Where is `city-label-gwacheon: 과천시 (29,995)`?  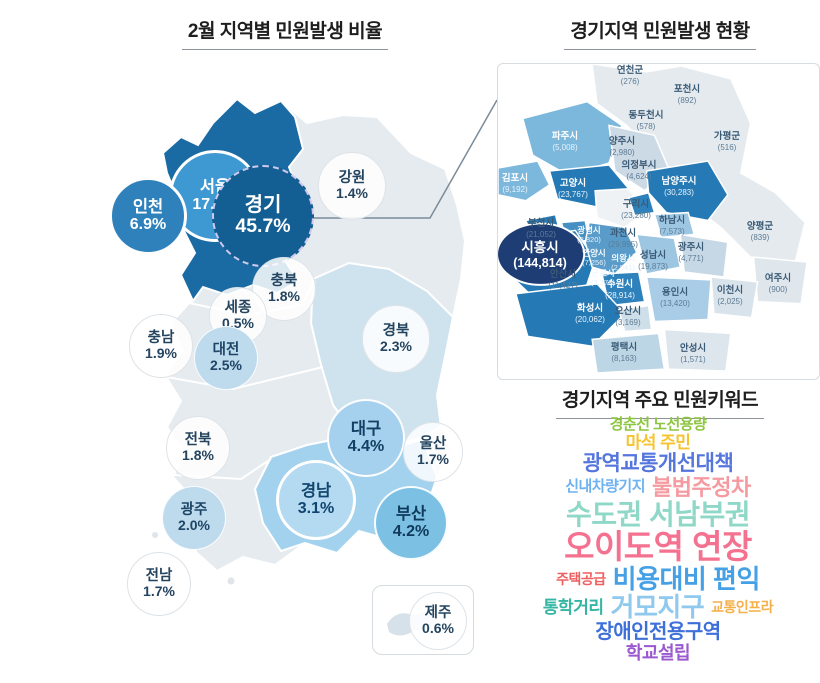 city-label-gwacheon: 과천시 (29,995) is located at coordinates (623, 238).